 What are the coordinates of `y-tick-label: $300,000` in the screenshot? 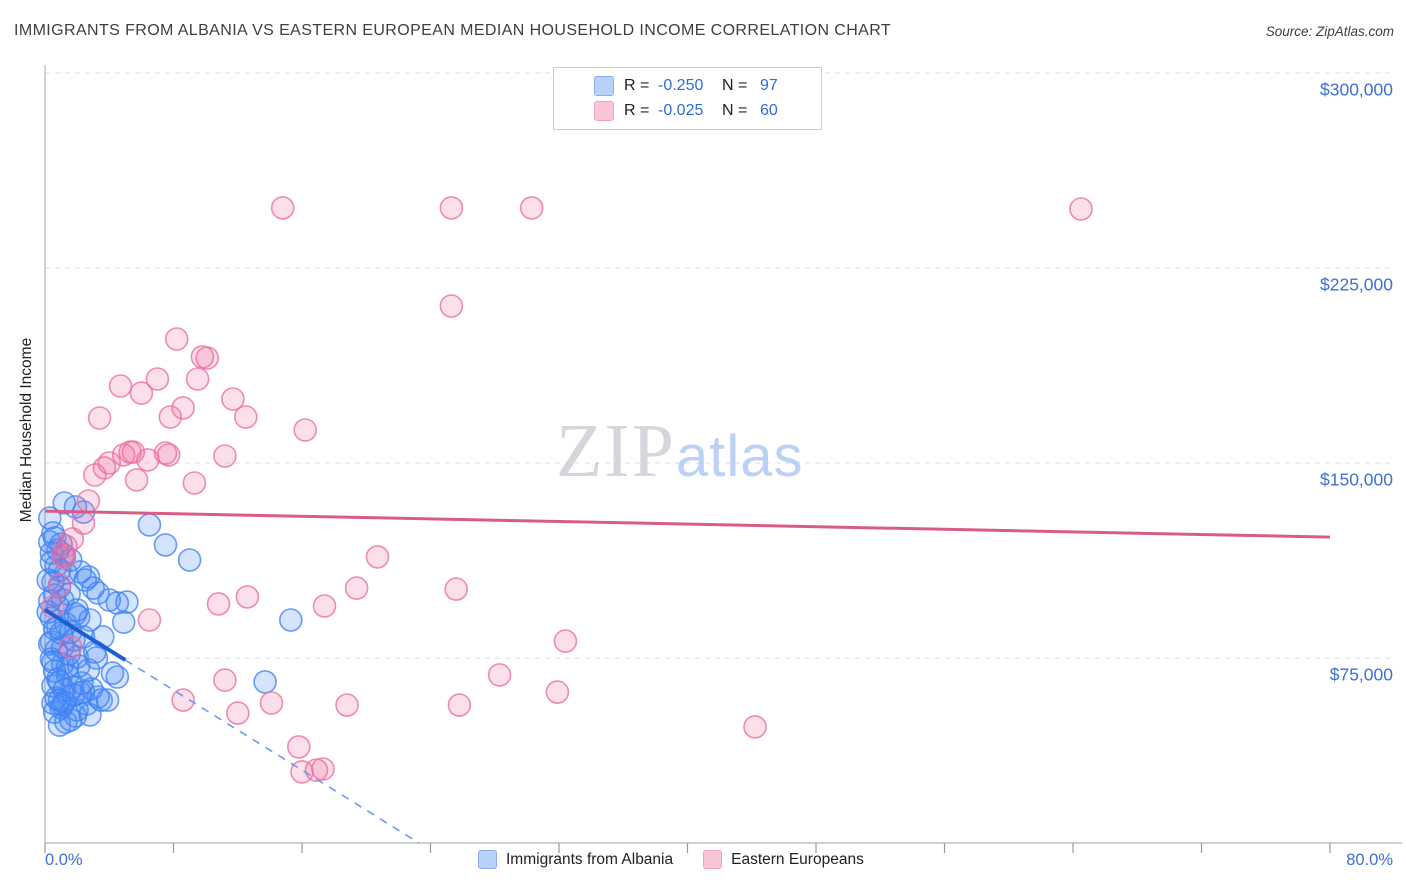 It's located at (1356, 89).